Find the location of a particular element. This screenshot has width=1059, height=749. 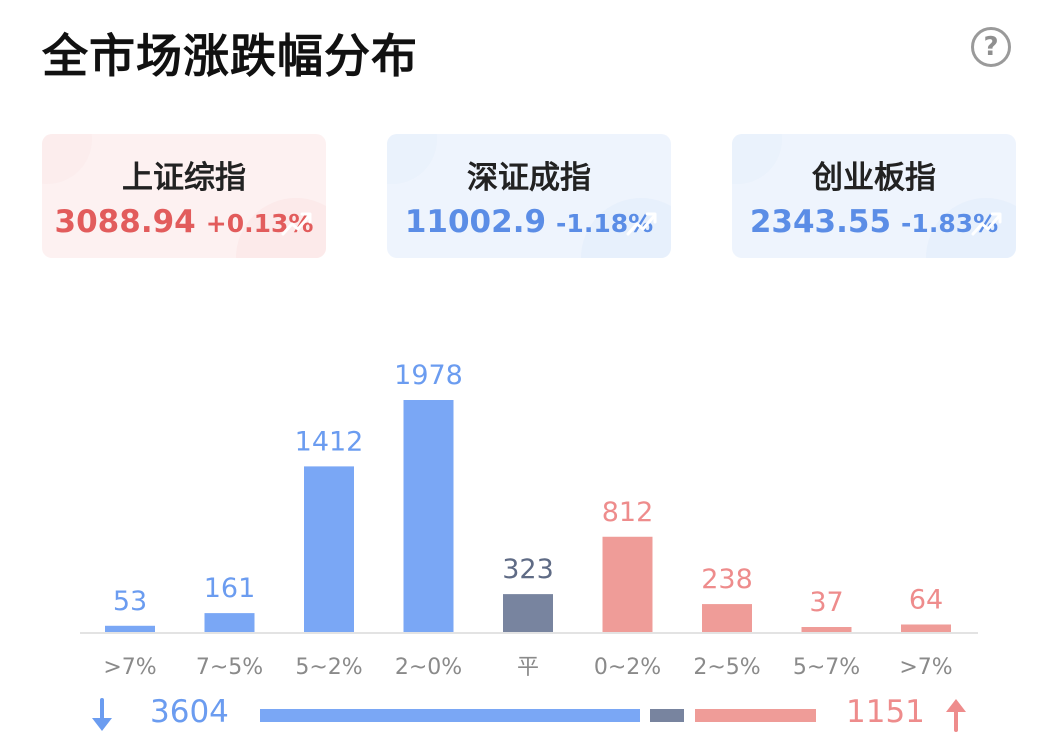

index-value: 11002.9 is located at coordinates (475, 222).